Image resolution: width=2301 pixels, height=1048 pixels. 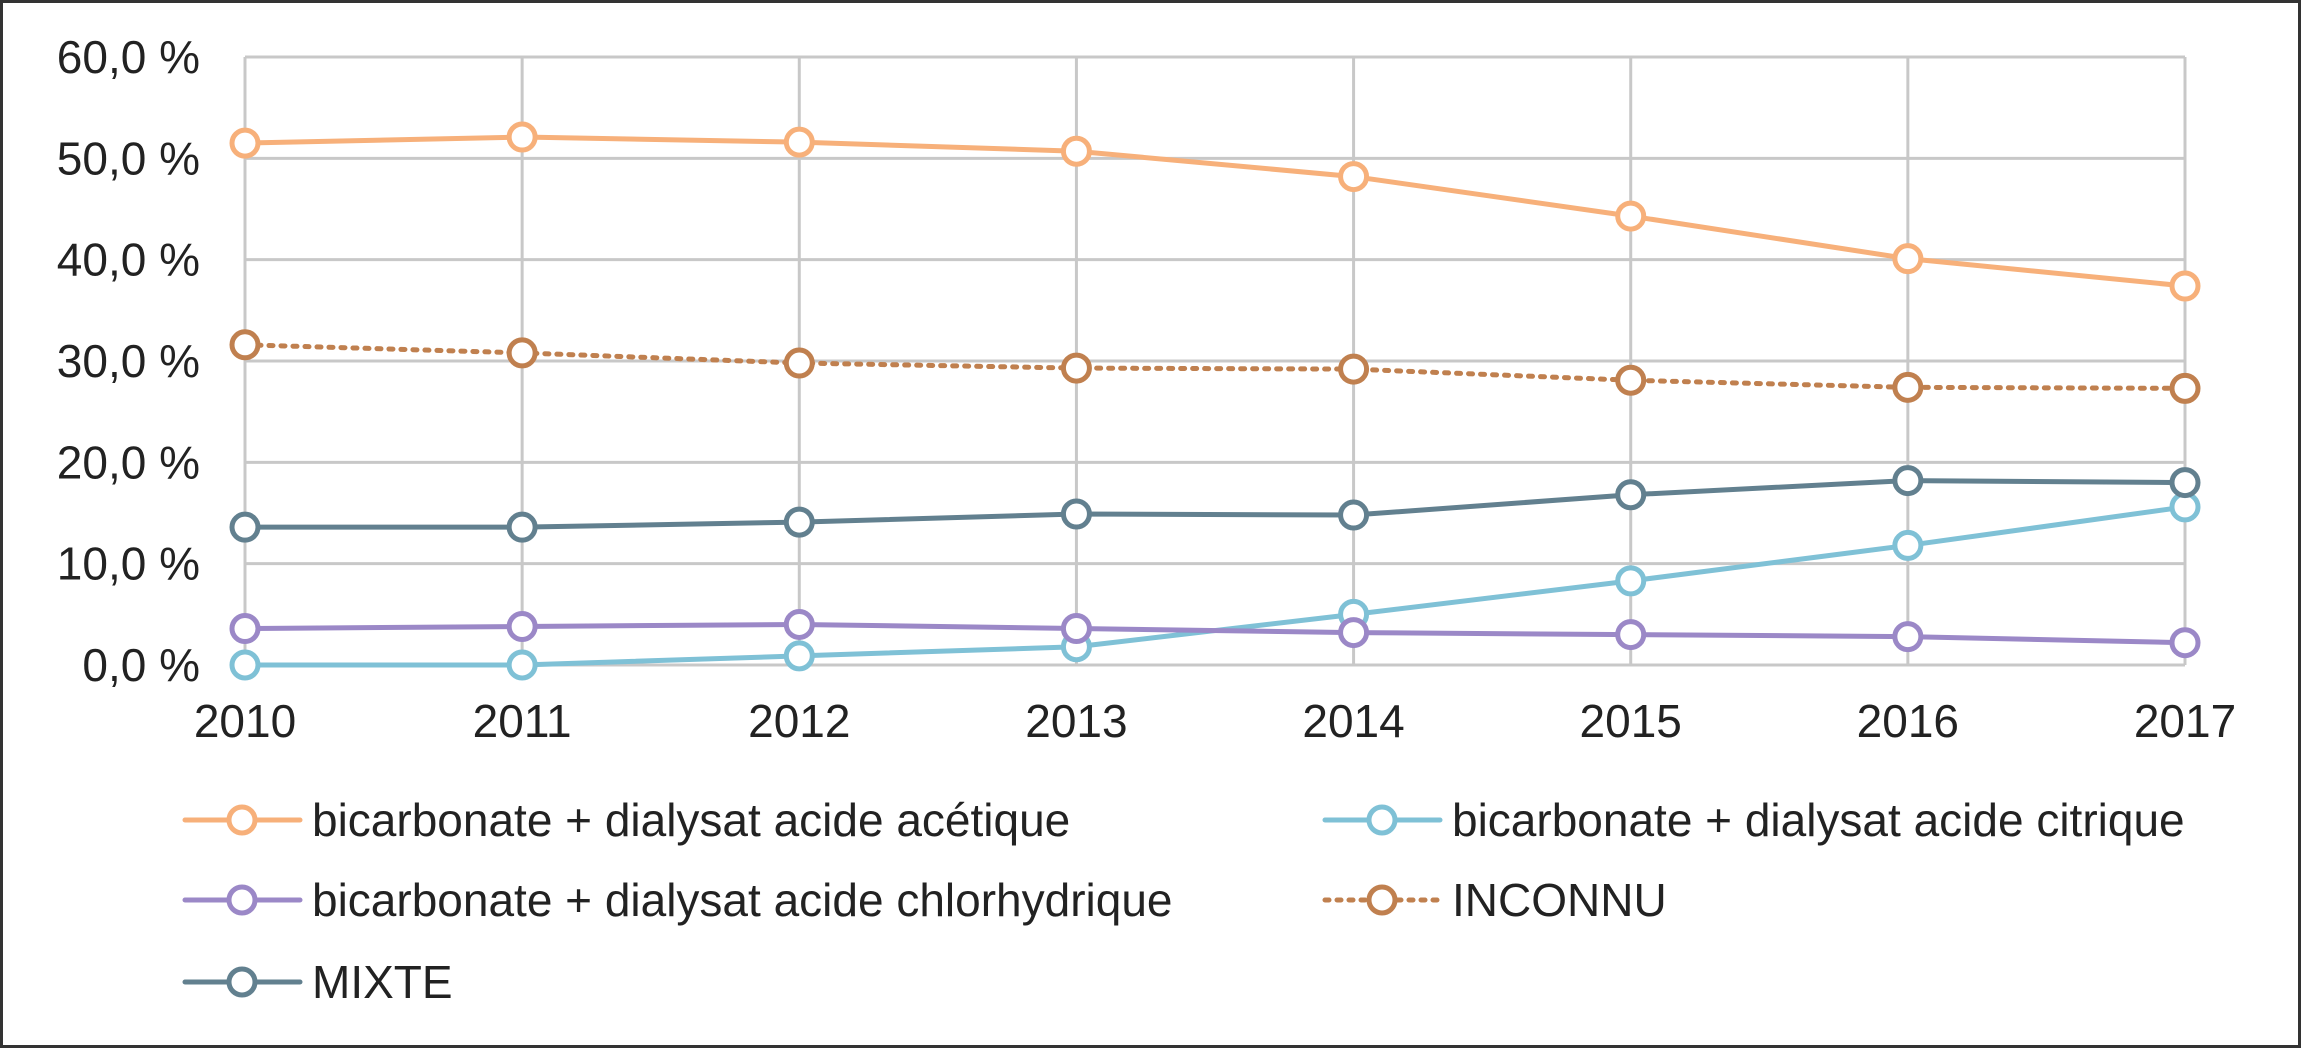 I want to click on y-tick-label: 50,0 %, so click(x=128, y=158).